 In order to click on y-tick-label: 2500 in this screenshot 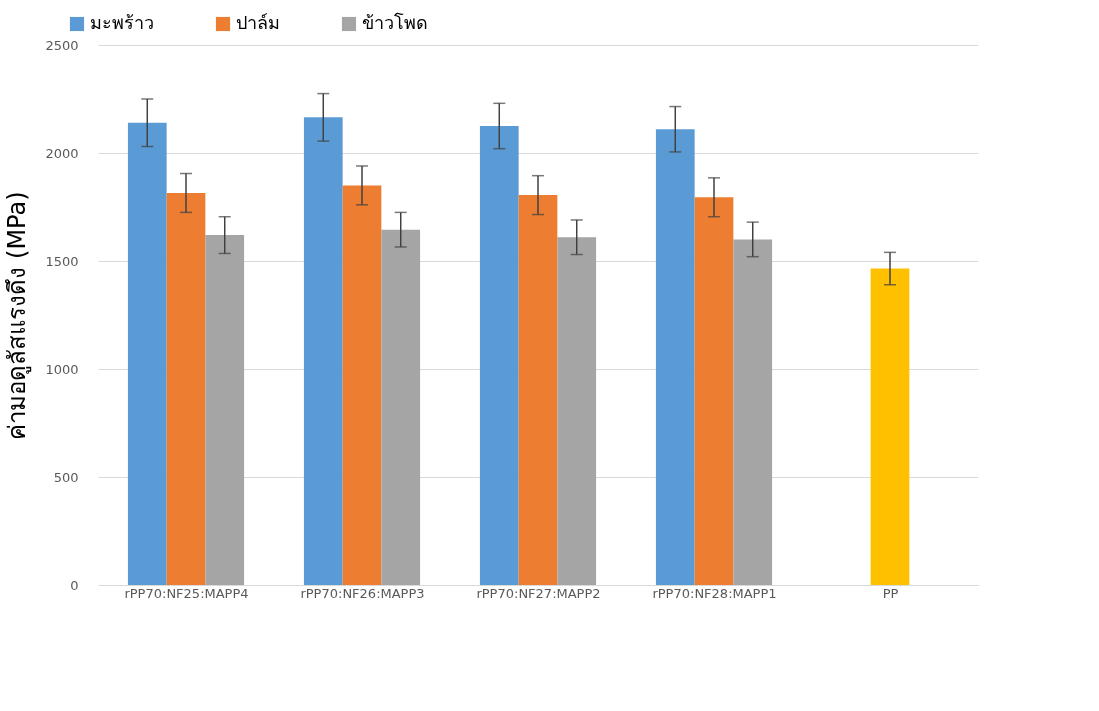, I will do `click(62, 45)`.